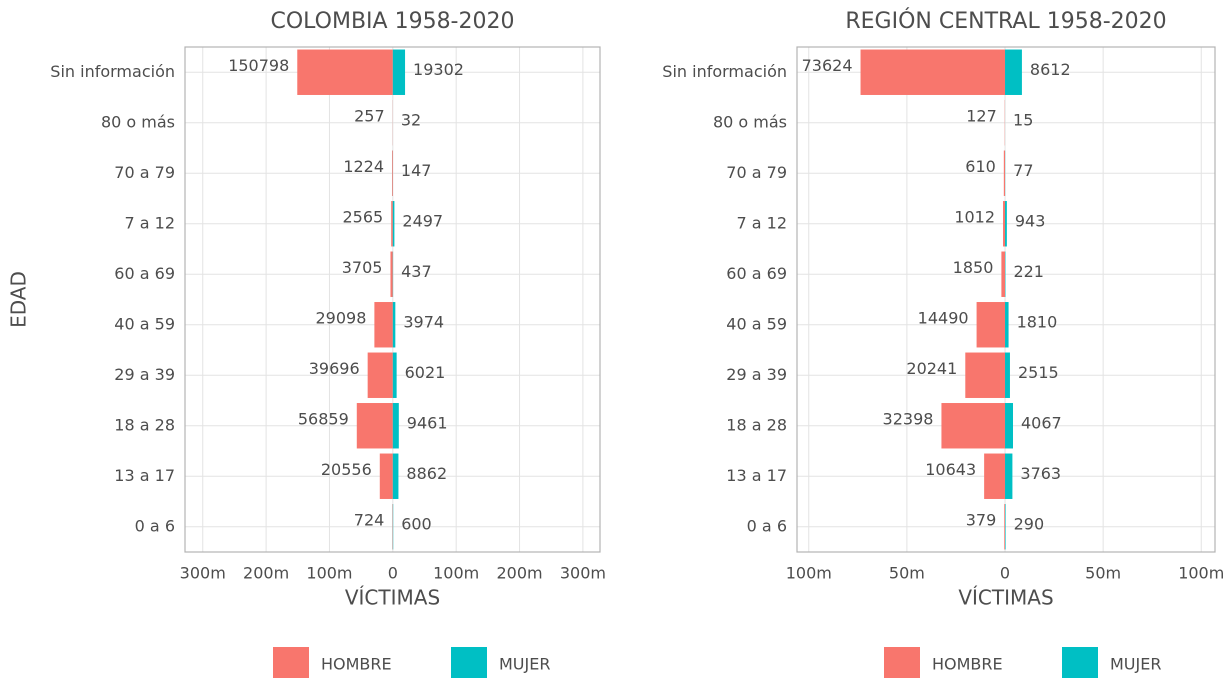 This screenshot has width=1228, height=679. I want to click on data-label: 6021, so click(425, 372).